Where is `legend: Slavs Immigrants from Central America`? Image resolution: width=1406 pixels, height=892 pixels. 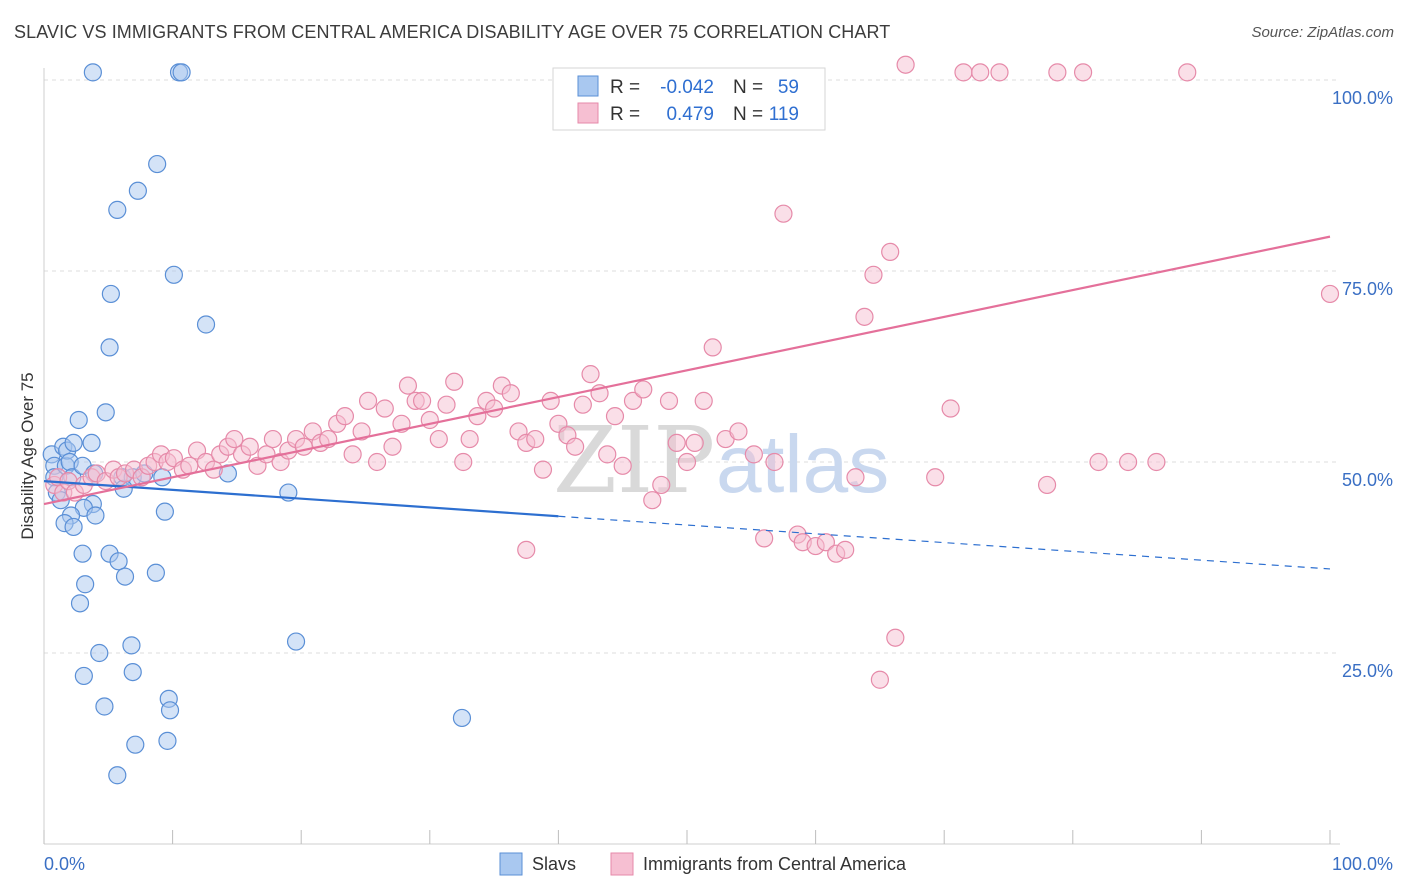
legend: Slavs Immigrants from Central America is located at coordinates (703, 864).